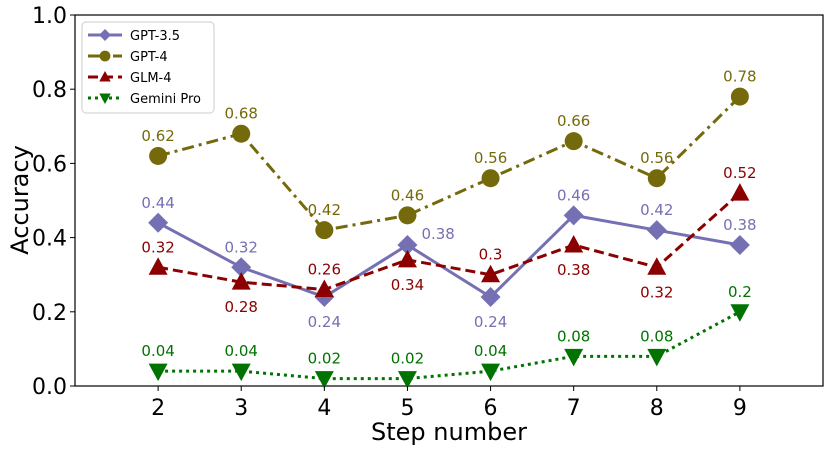  I want to click on x-tick-label: 5, so click(407, 408).